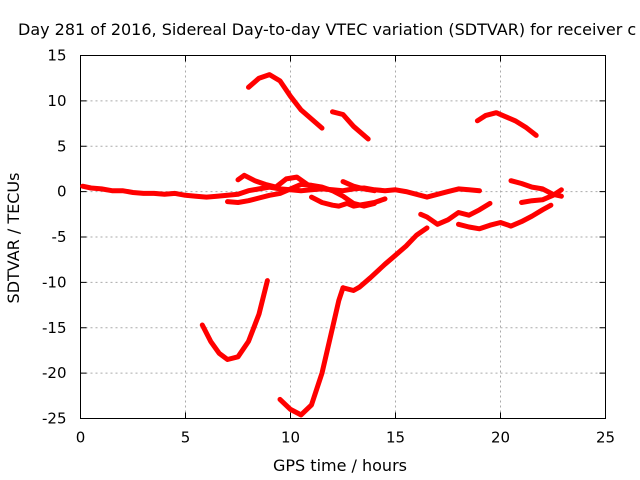  What do you see at coordinates (290, 438) in the screenshot?
I see `x-tick-label: 10` at bounding box center [290, 438].